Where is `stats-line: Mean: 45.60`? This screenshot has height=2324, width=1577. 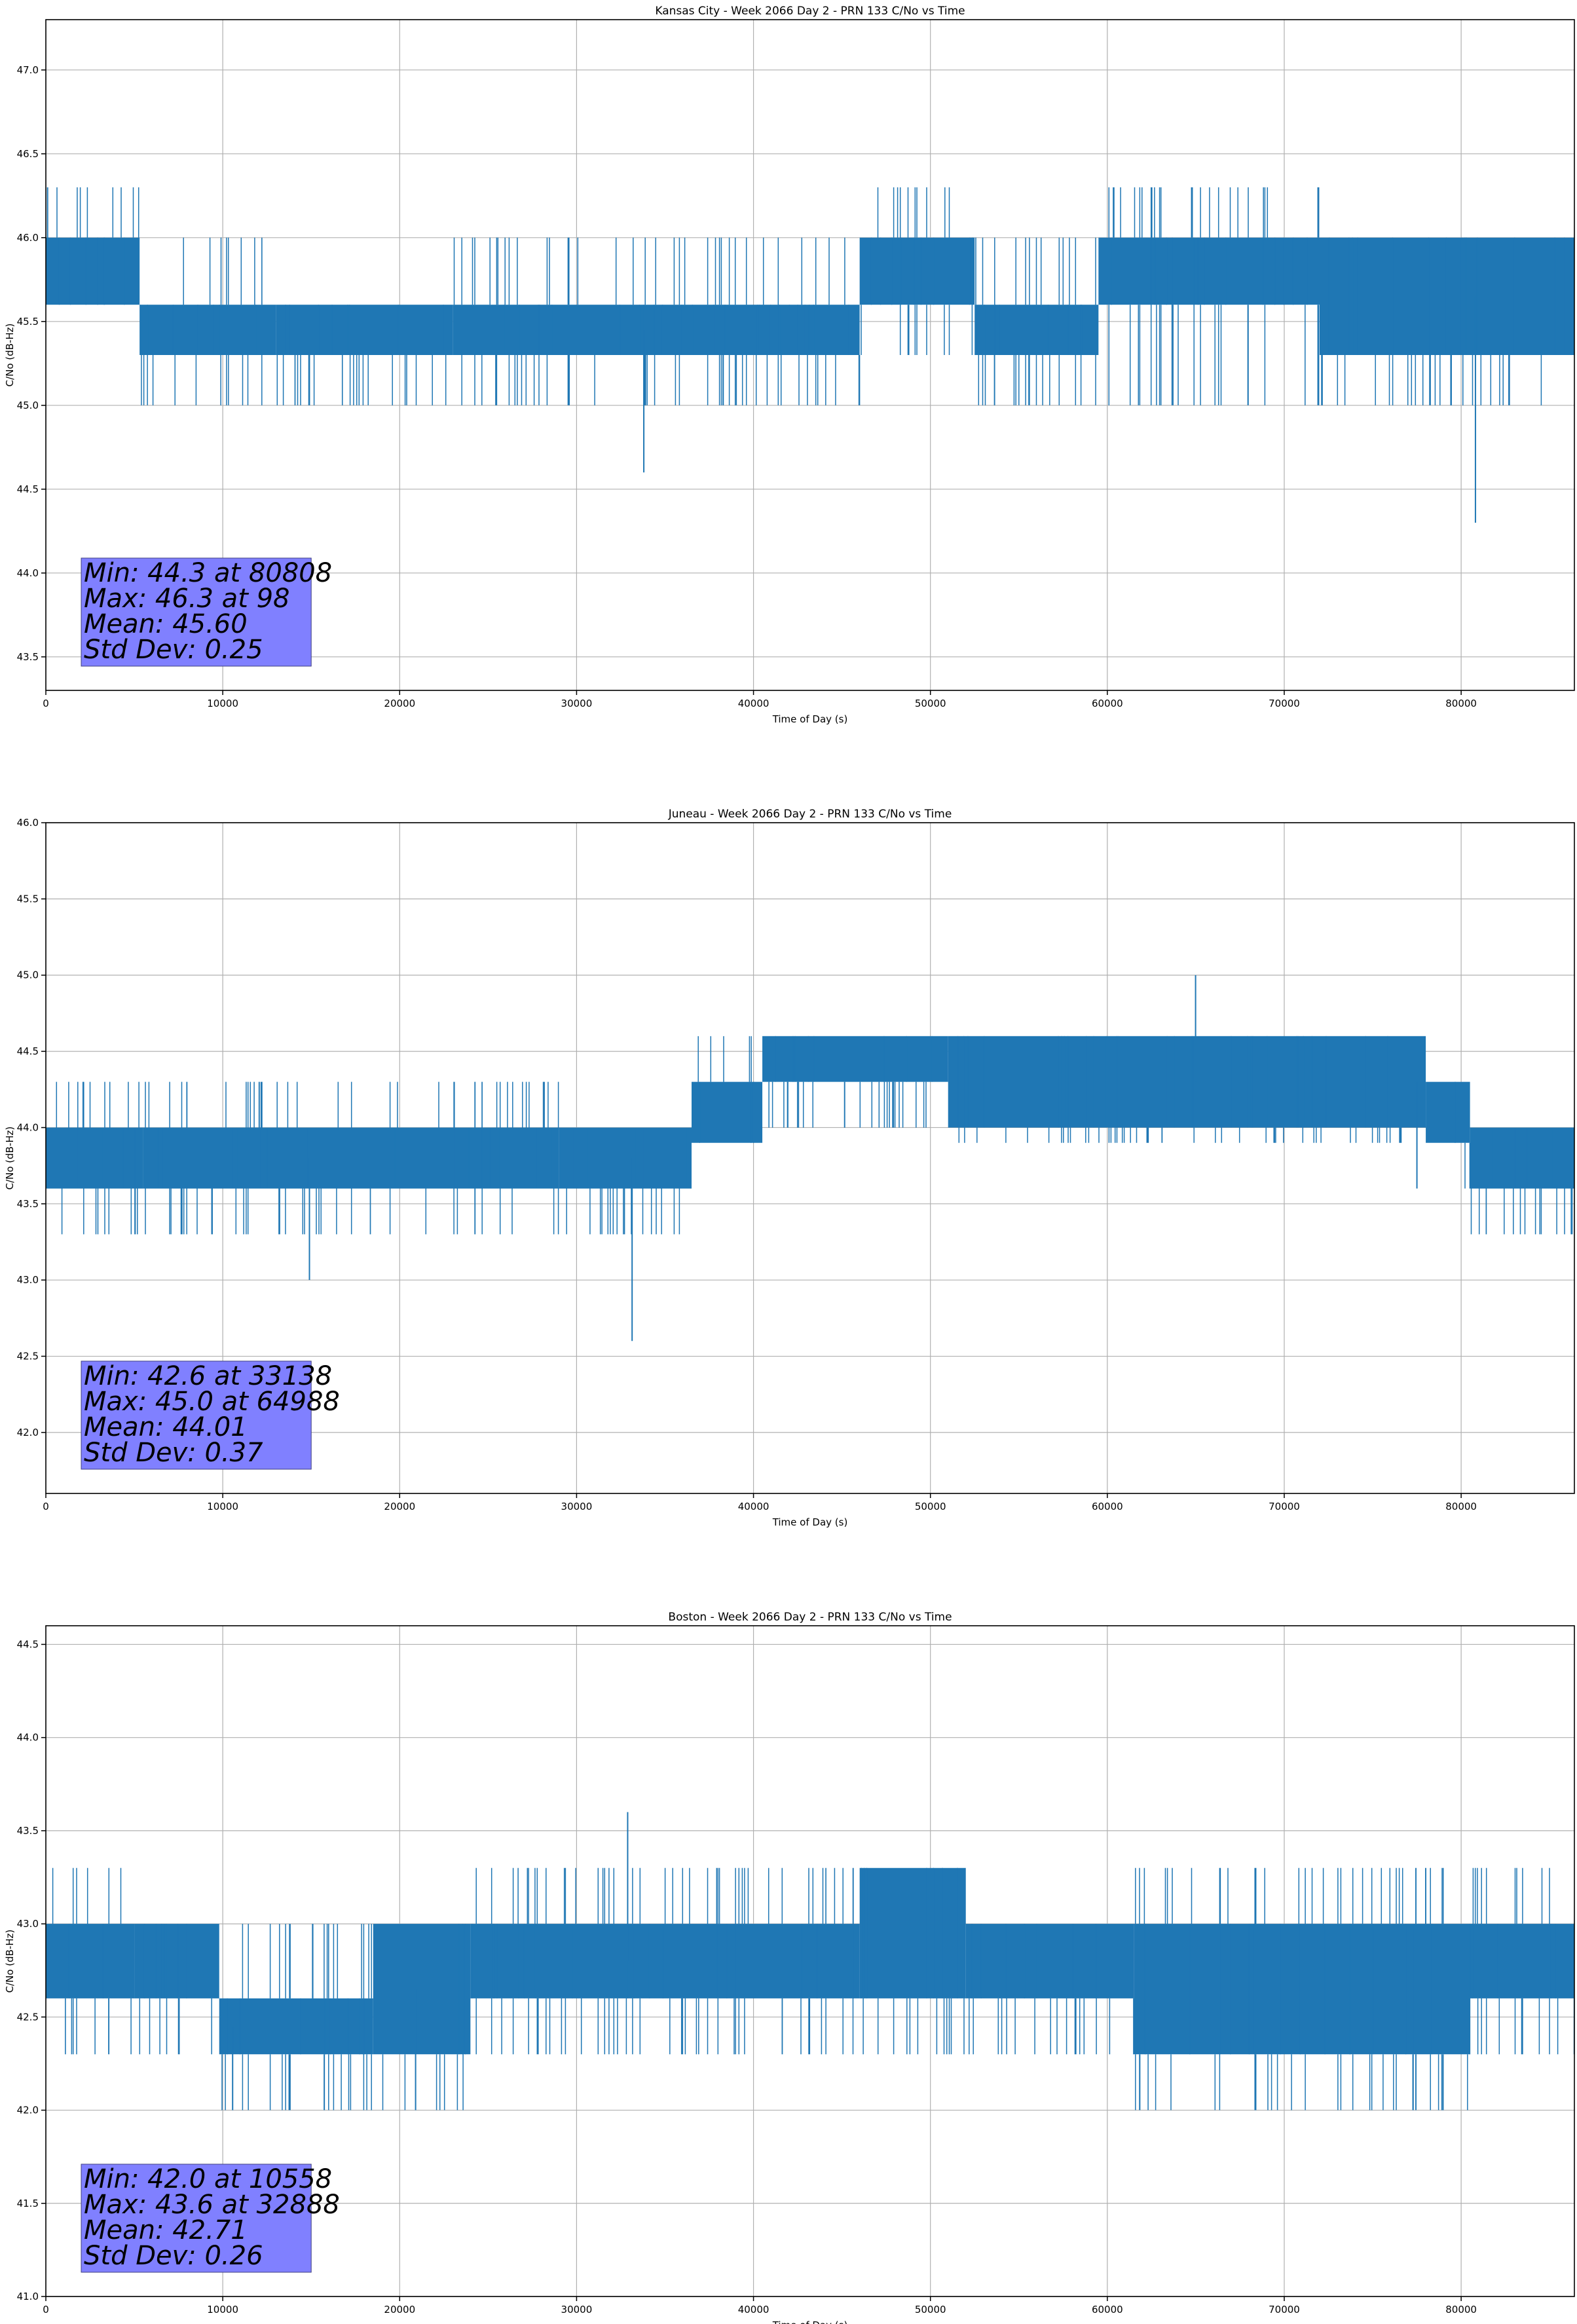
stats-line: Mean: 45.60 is located at coordinates (166, 624).